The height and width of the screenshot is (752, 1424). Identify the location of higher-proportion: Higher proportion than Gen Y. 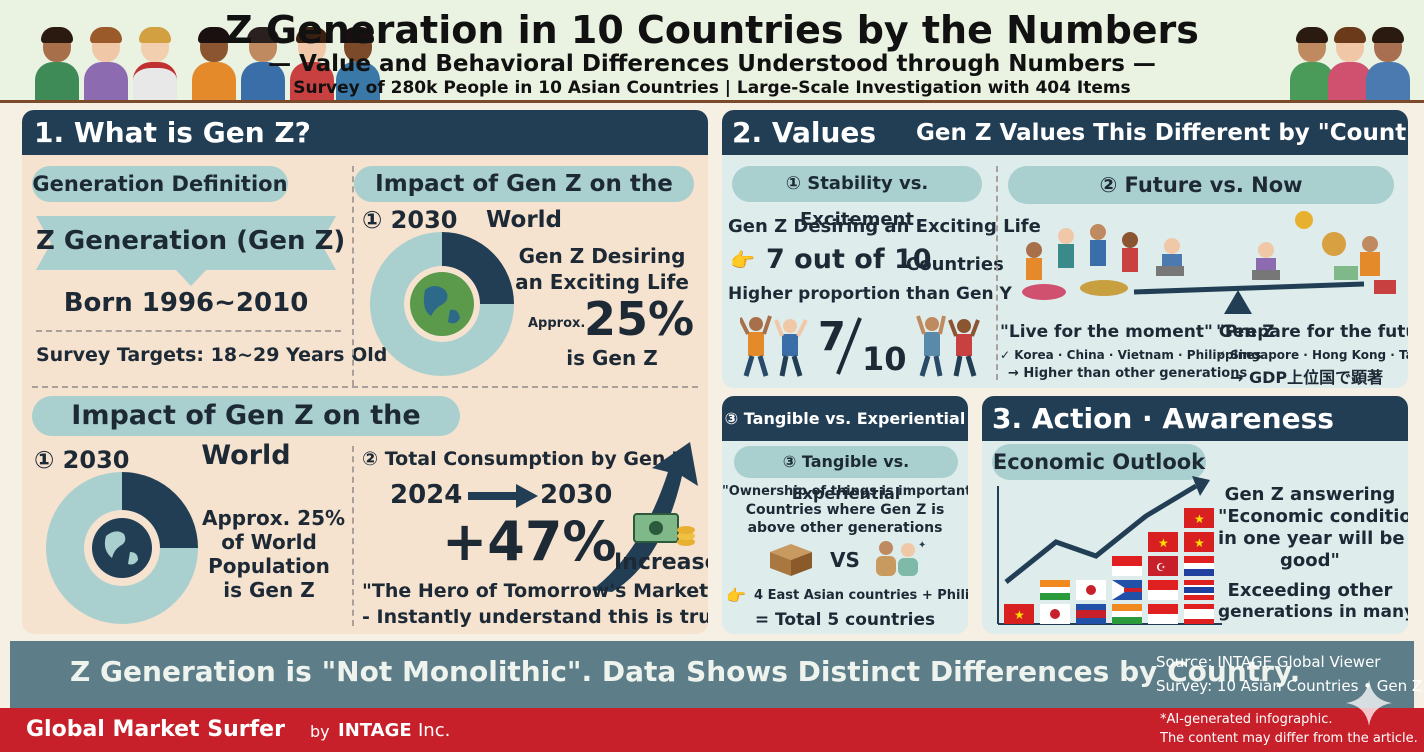
(870, 294).